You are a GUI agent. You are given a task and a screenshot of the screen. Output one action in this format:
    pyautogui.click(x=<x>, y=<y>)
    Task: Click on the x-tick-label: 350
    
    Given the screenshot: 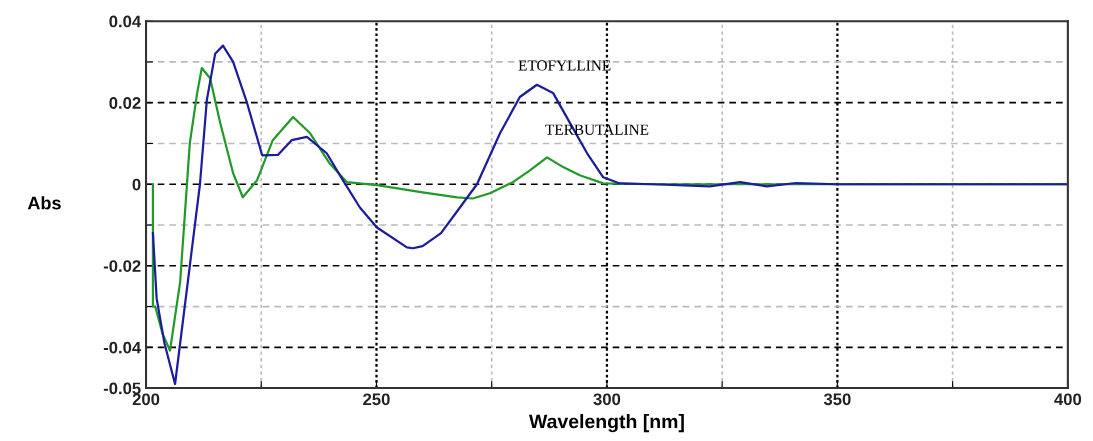 What is the action you would take?
    pyautogui.click(x=837, y=399)
    